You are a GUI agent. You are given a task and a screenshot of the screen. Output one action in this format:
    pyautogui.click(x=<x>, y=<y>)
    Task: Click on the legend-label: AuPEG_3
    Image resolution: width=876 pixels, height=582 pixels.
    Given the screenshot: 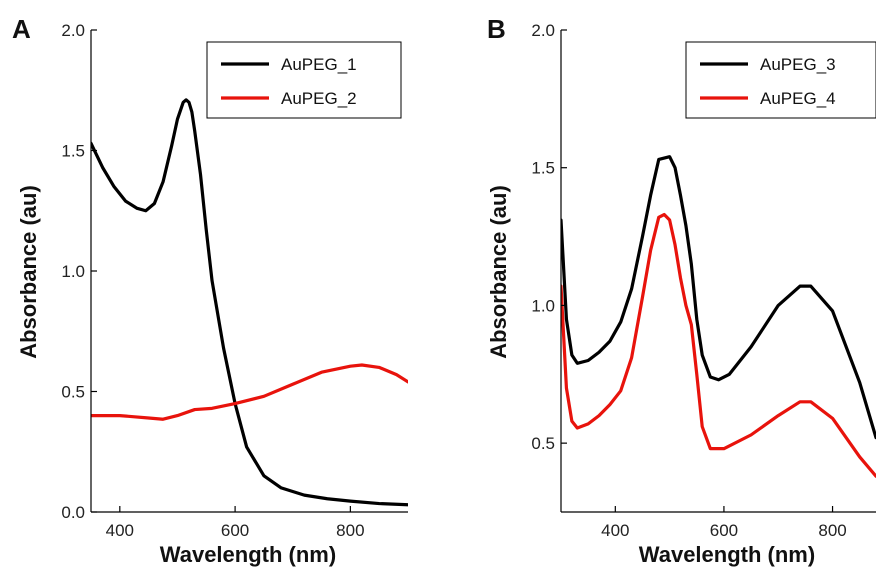 What is the action you would take?
    pyautogui.click(x=798, y=64)
    